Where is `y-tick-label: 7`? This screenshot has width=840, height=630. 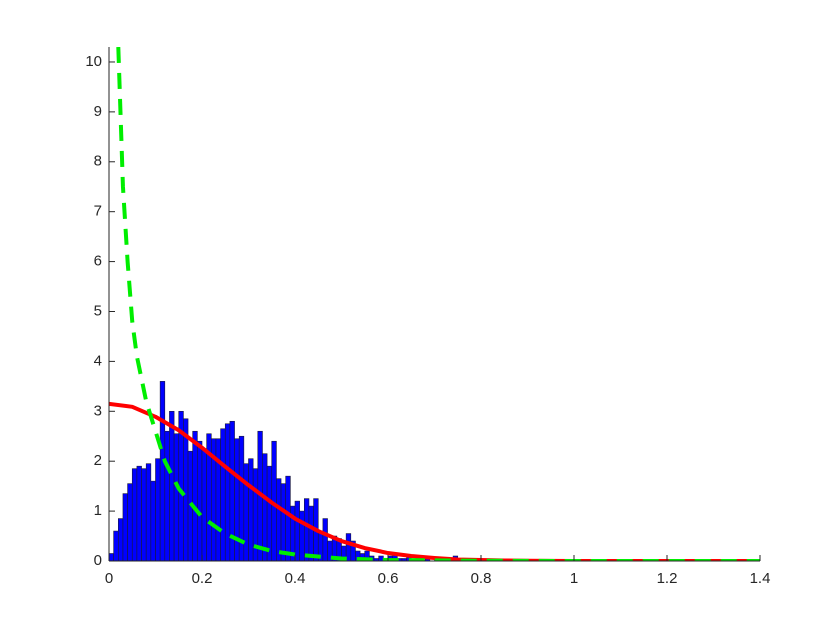
y-tick-label: 7 is located at coordinates (98, 211).